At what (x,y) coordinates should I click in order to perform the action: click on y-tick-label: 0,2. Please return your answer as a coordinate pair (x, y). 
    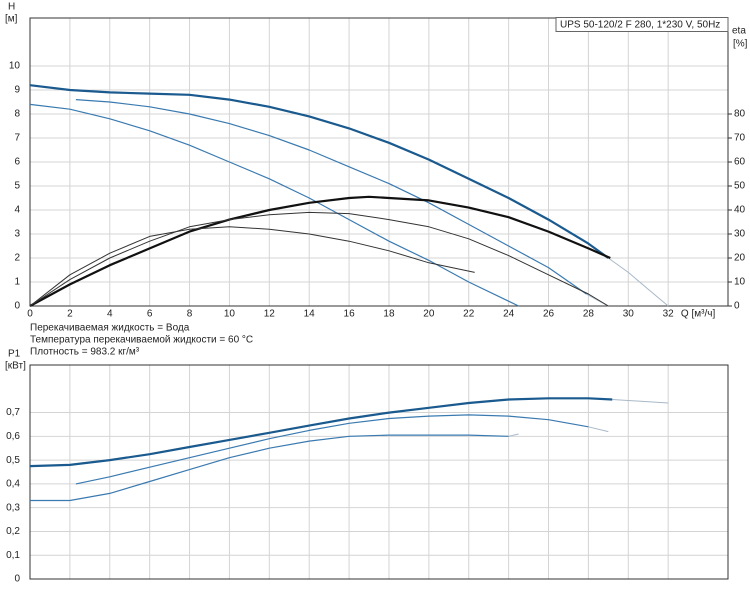
    Looking at the image, I should click on (13, 531).